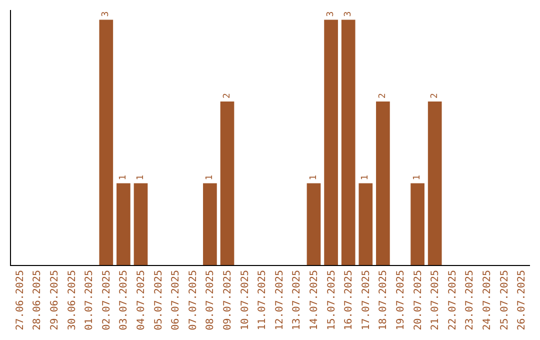 This screenshot has width=540, height=340. Describe the element at coordinates (72, 300) in the screenshot. I see `x-tick-label: 30.06.2025` at that location.